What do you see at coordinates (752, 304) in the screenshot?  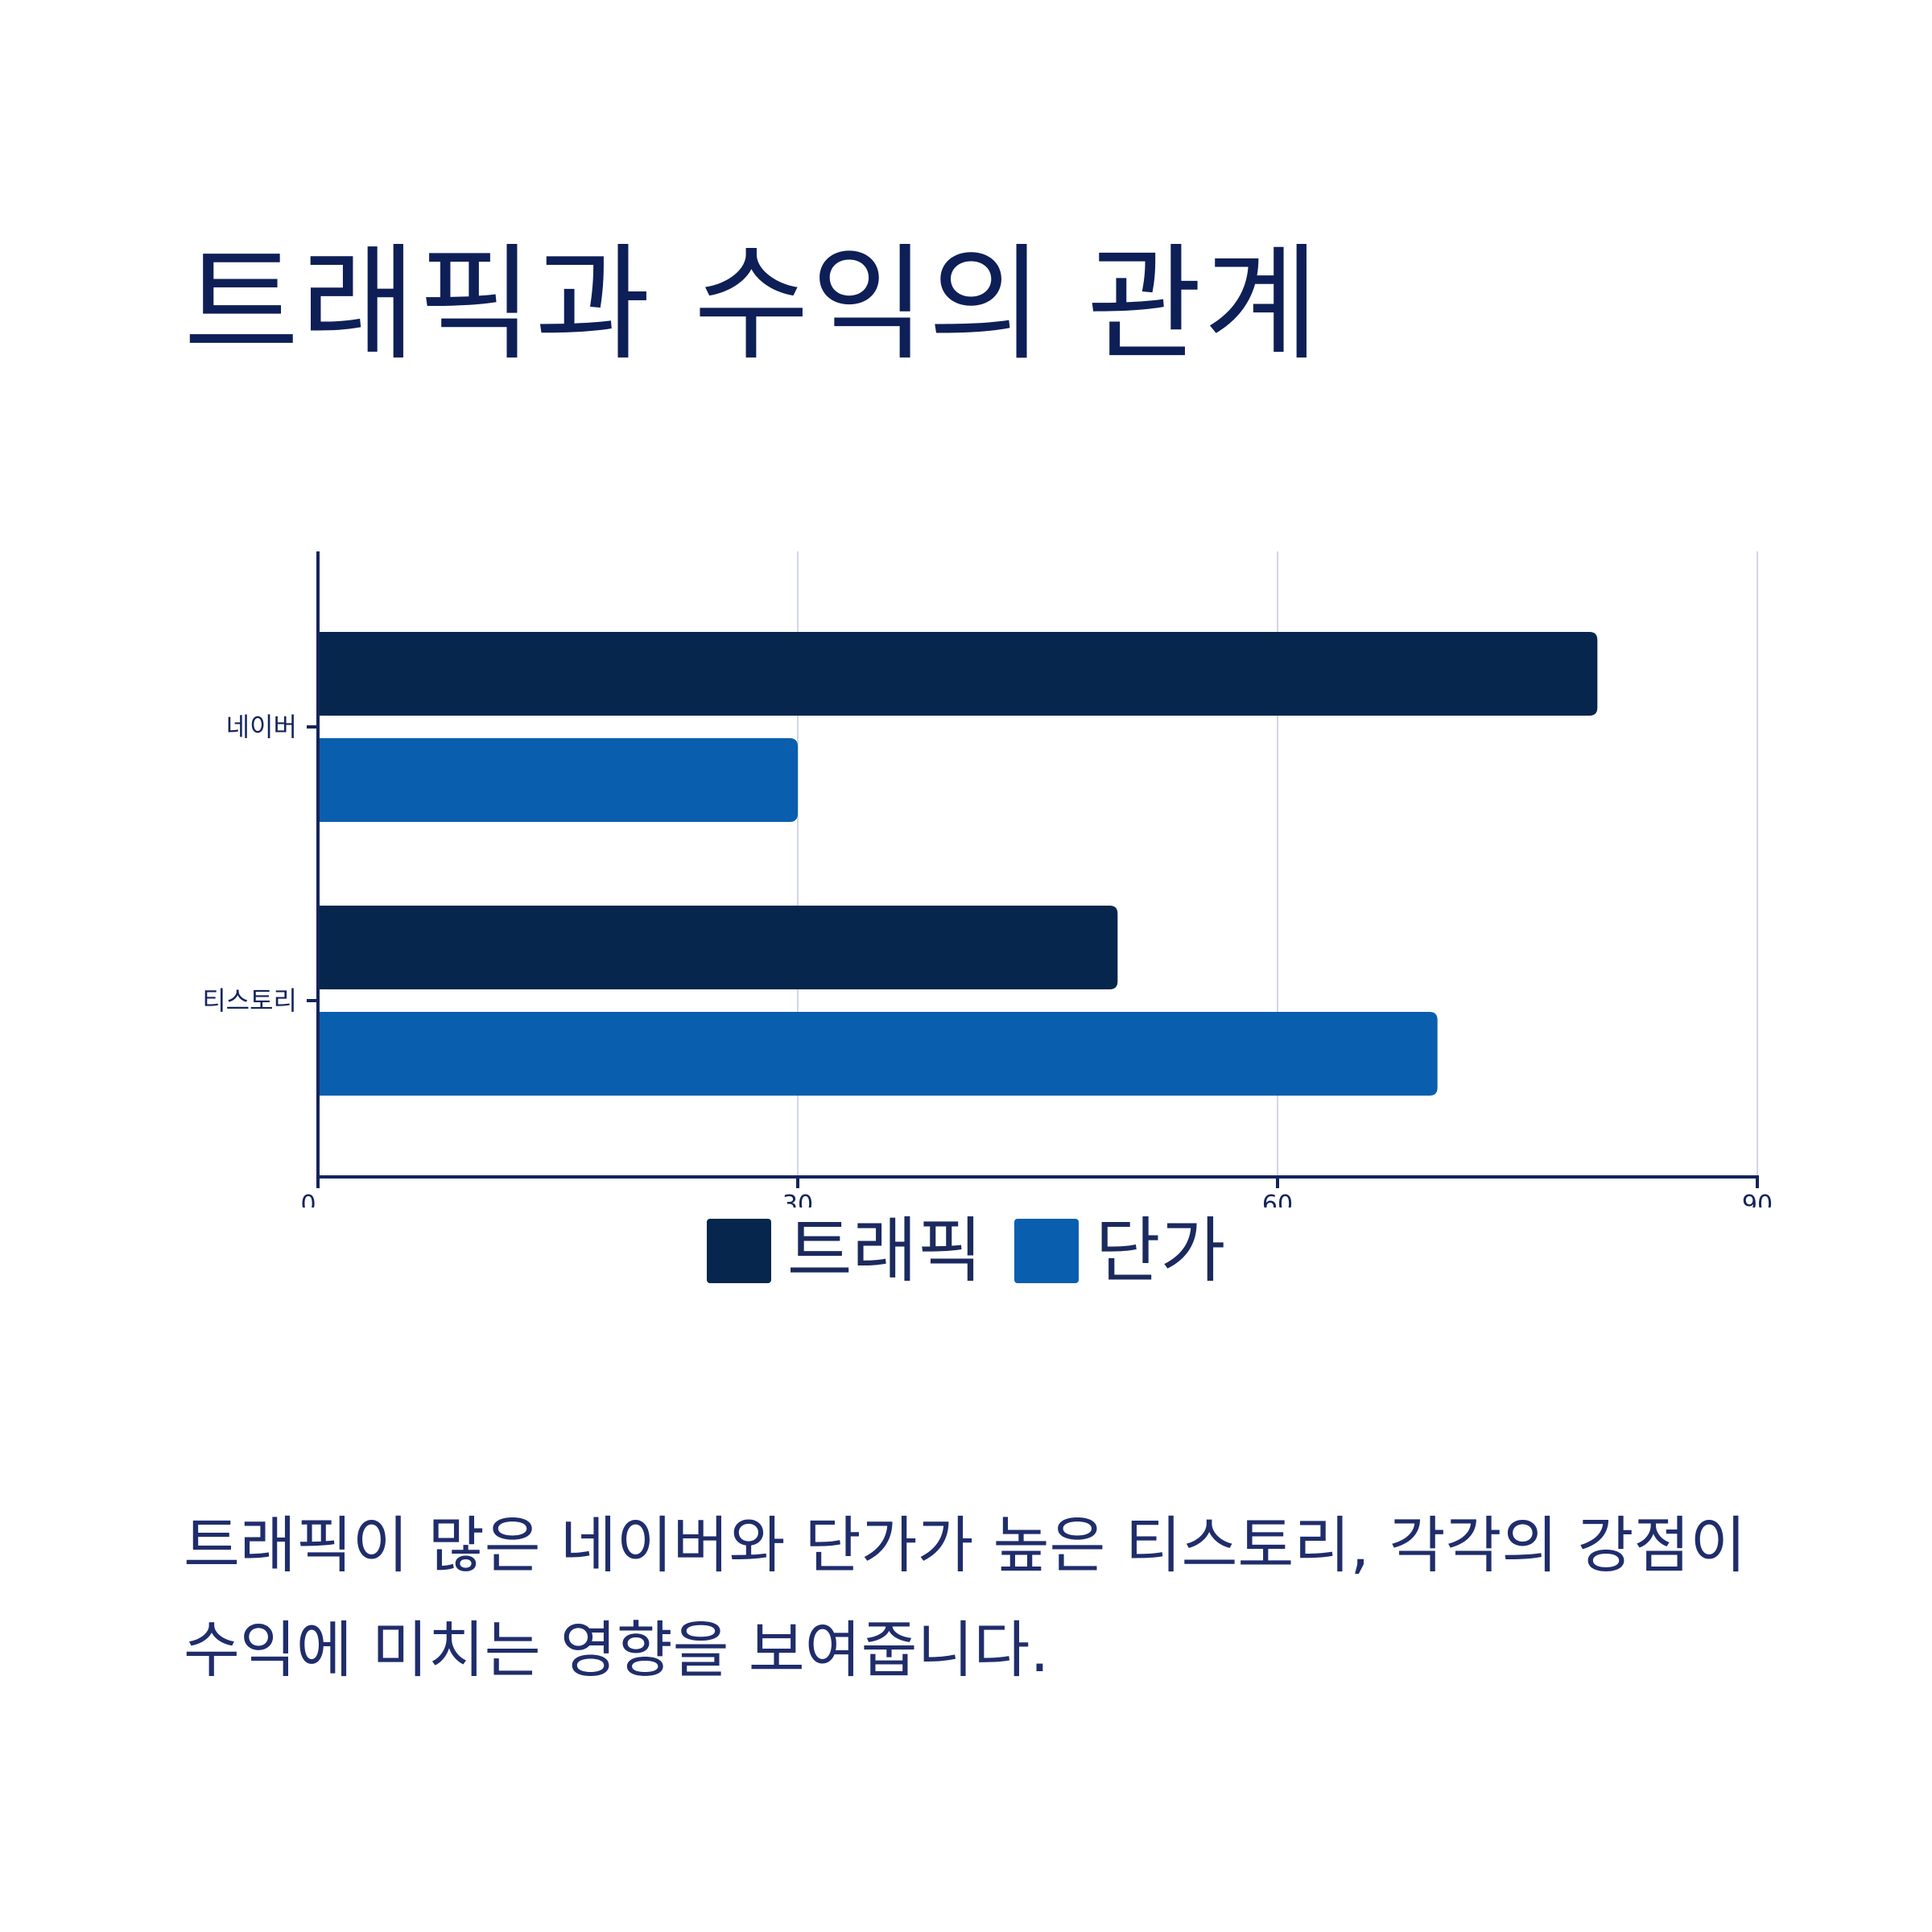 I see `page-title: 트래픽과 수익의 관계` at bounding box center [752, 304].